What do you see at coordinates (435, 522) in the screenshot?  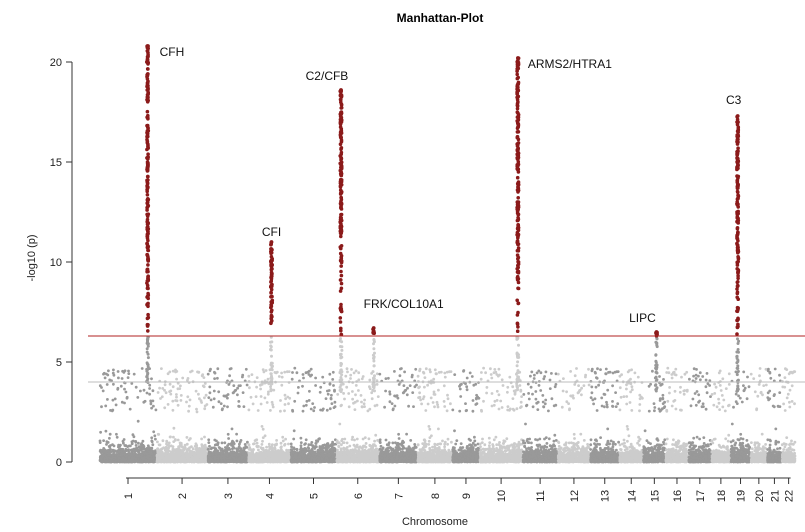 I see `x-axis-label: Chromosome` at bounding box center [435, 522].